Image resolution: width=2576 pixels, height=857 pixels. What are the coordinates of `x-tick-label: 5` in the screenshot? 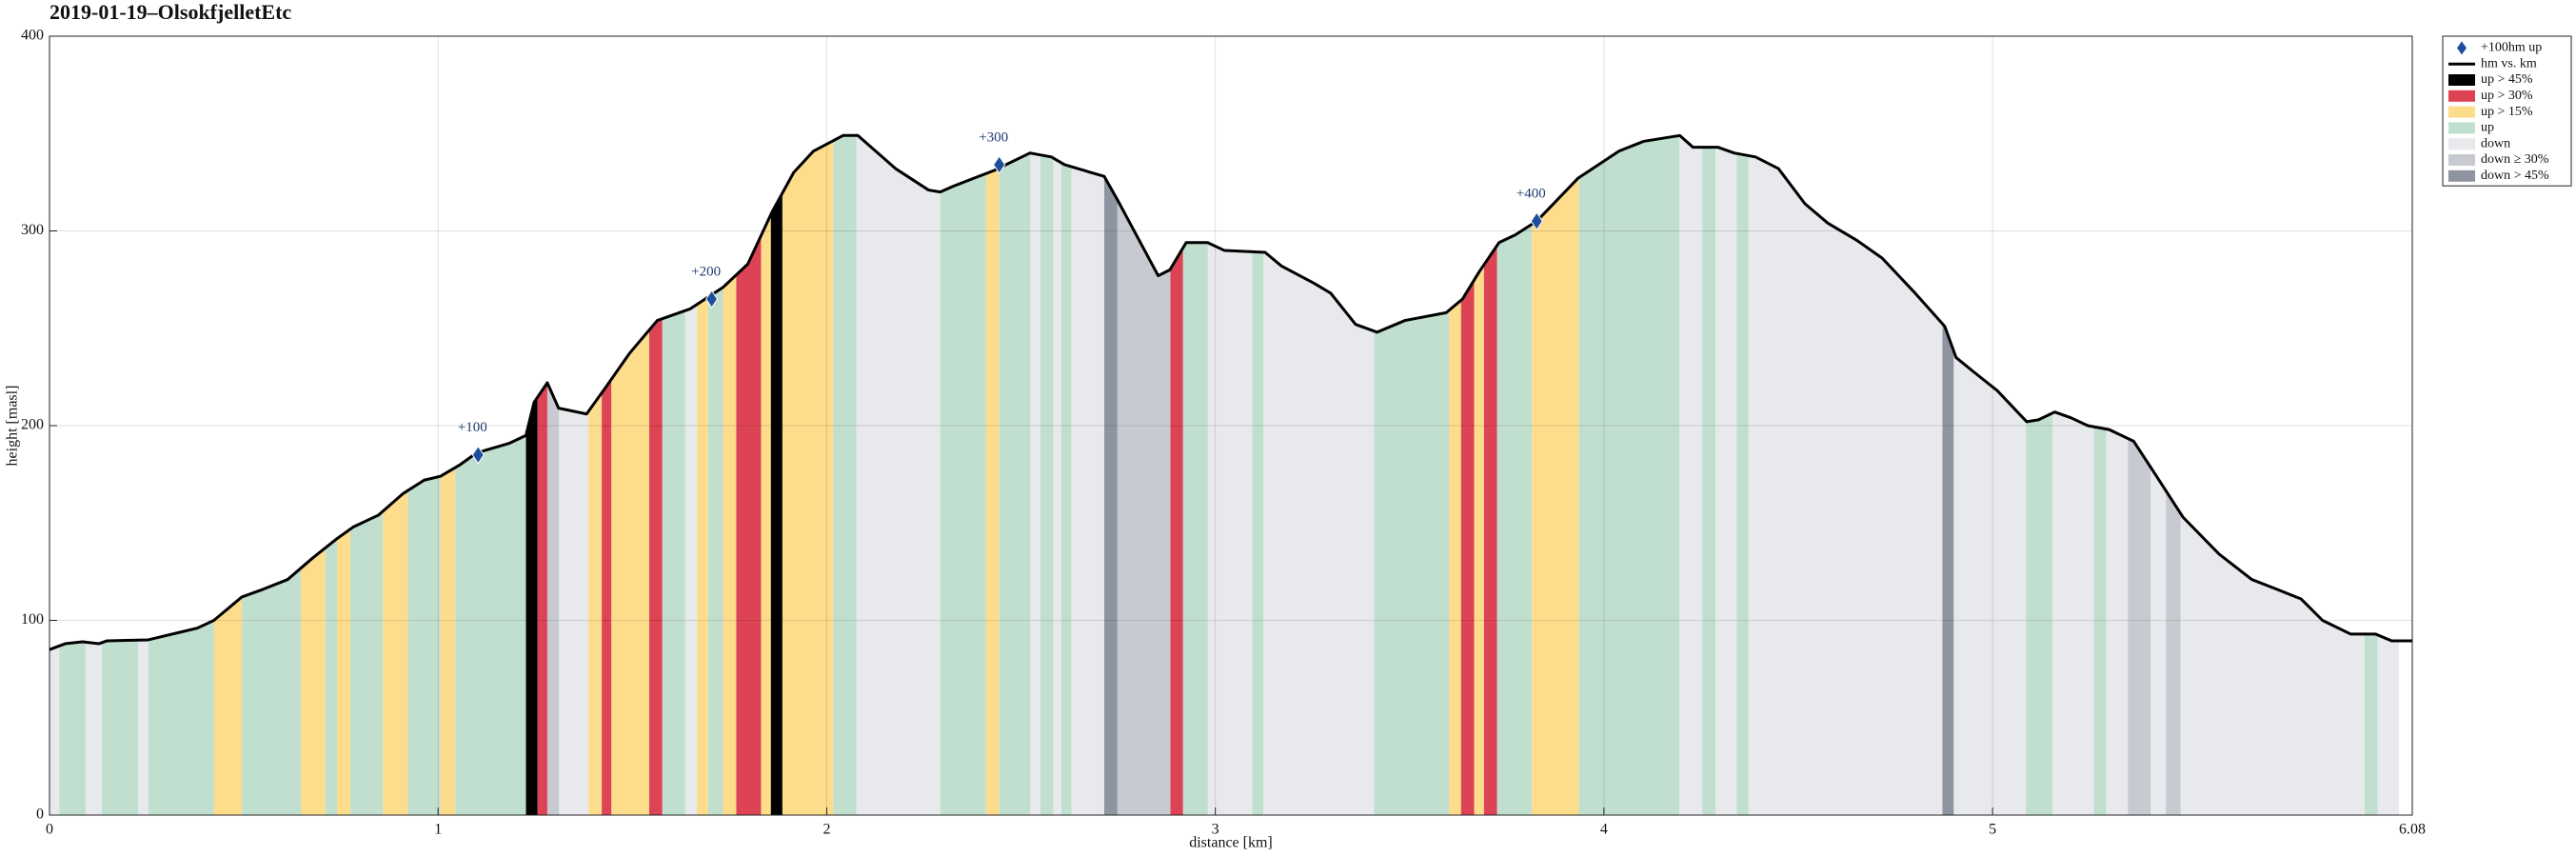 It's located at (1992, 830).